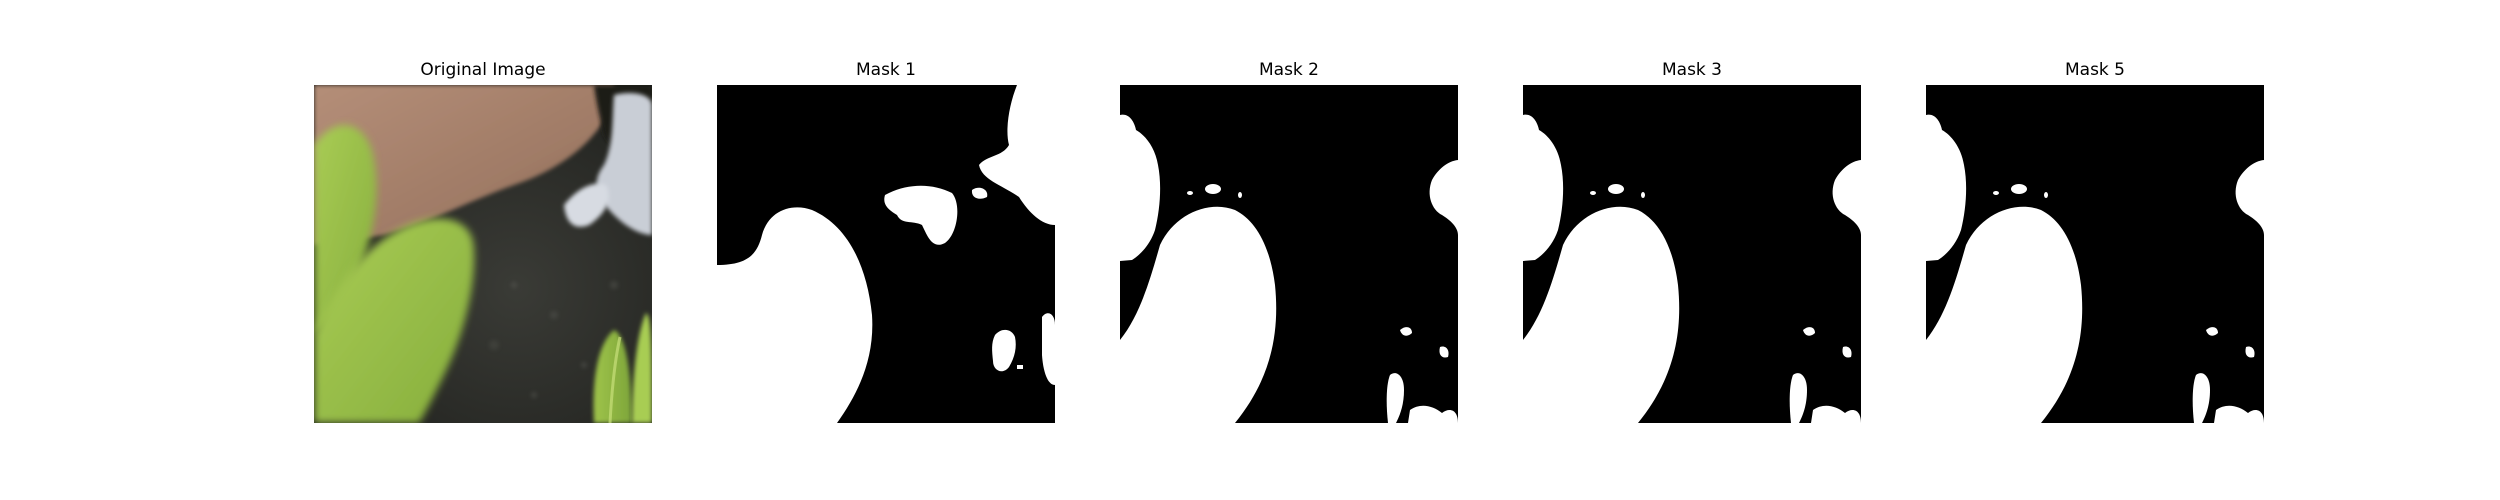 This screenshot has height=500, width=2500. I want to click on panel-title: Mask 1, so click(885, 70).